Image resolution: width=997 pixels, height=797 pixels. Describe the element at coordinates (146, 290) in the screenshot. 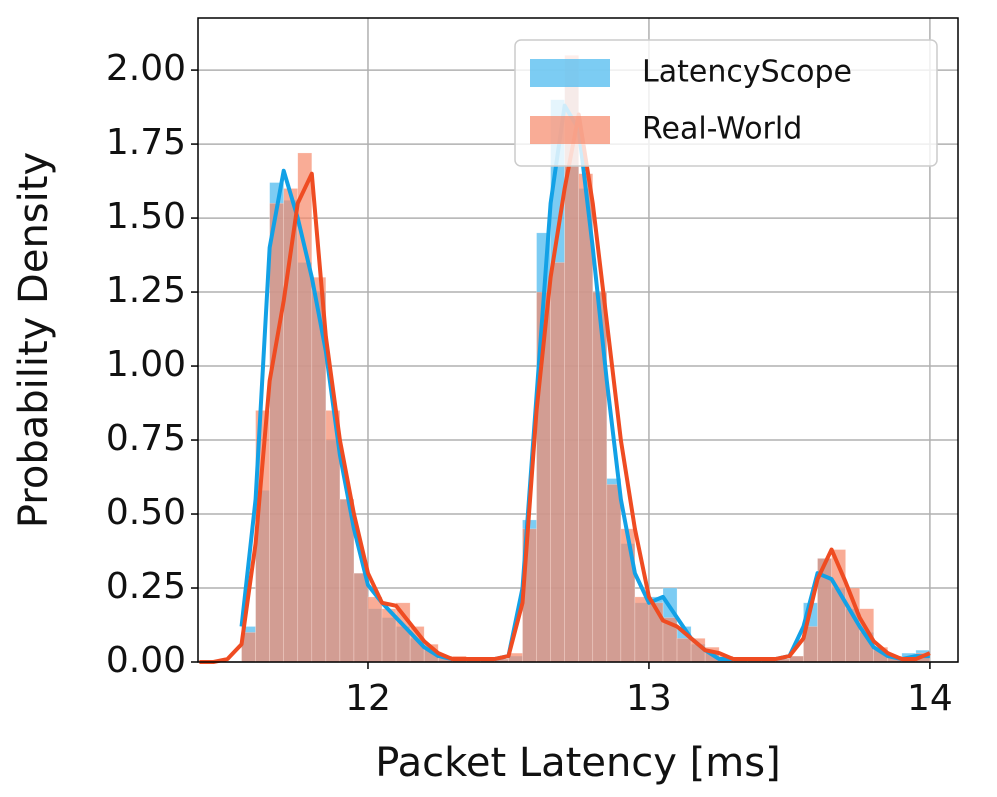

I see `y-tick-label: 1.25` at that location.